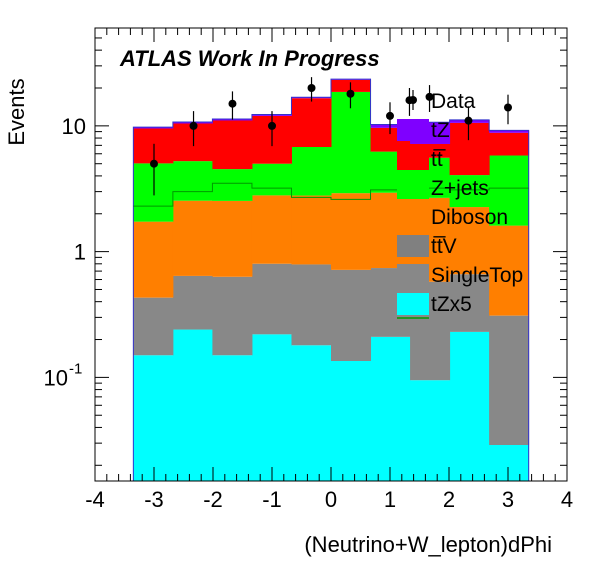  Describe the element at coordinates (567, 499) in the screenshot. I see `x-tick-label-8: 4` at that location.